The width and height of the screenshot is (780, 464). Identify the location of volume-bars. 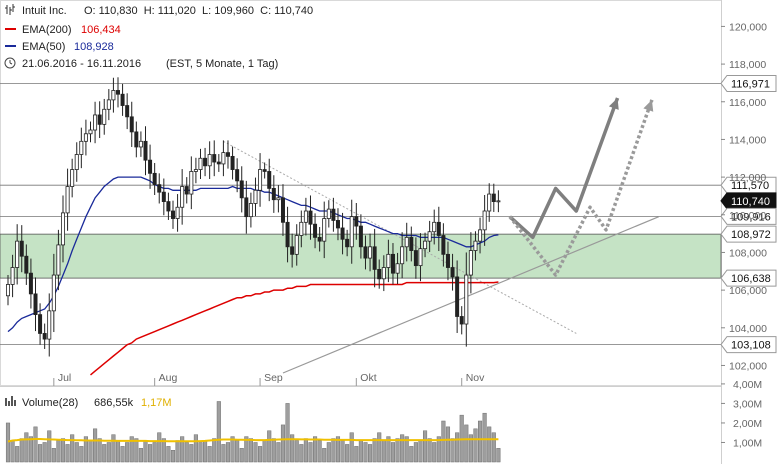
(253, 432).